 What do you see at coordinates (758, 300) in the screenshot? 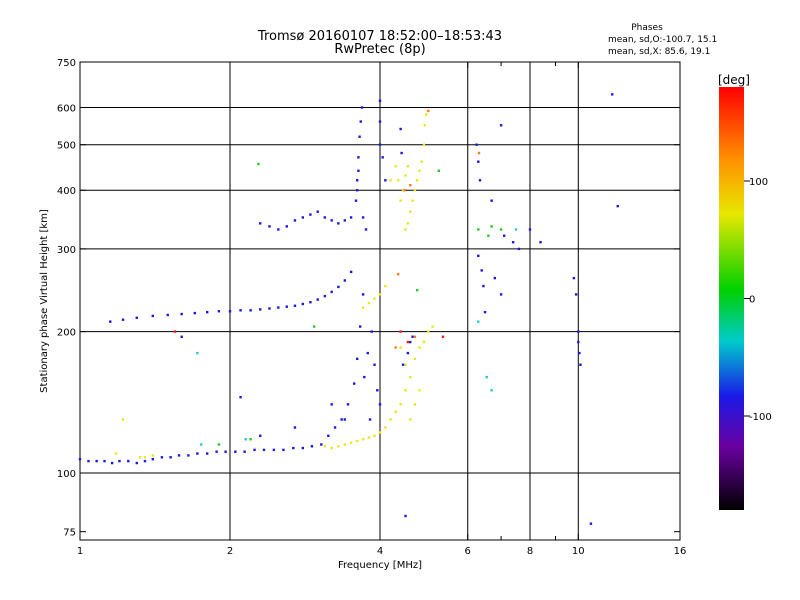
I see `colorbar-ticks: 100 0 -100` at bounding box center [758, 300].